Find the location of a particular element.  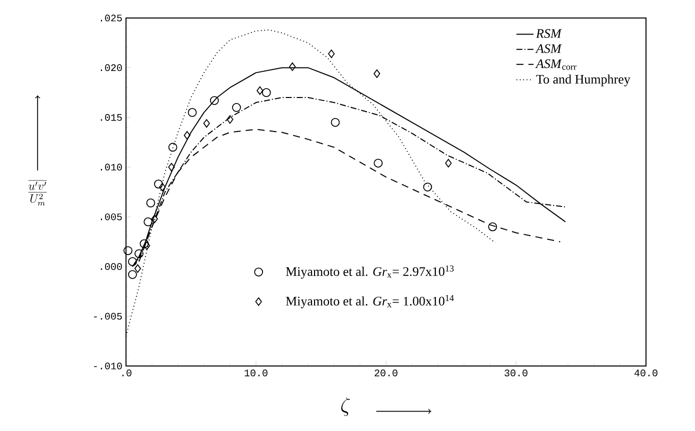

legend-label: To and Humphrey is located at coordinates (583, 80).